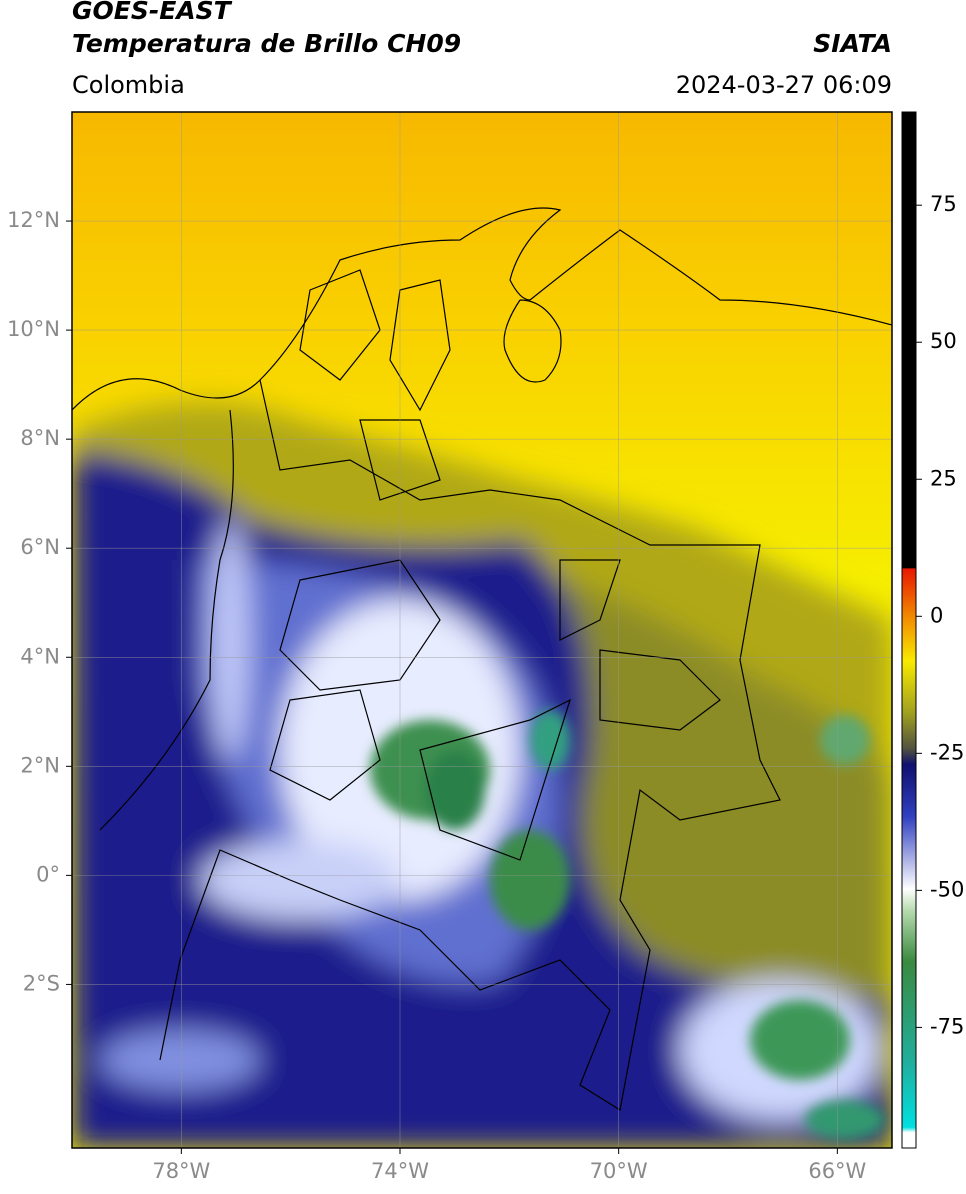 Image resolution: width=966 pixels, height=1194 pixels. What do you see at coordinates (33, 329) in the screenshot?
I see `y-tick-label: 10°N` at bounding box center [33, 329].